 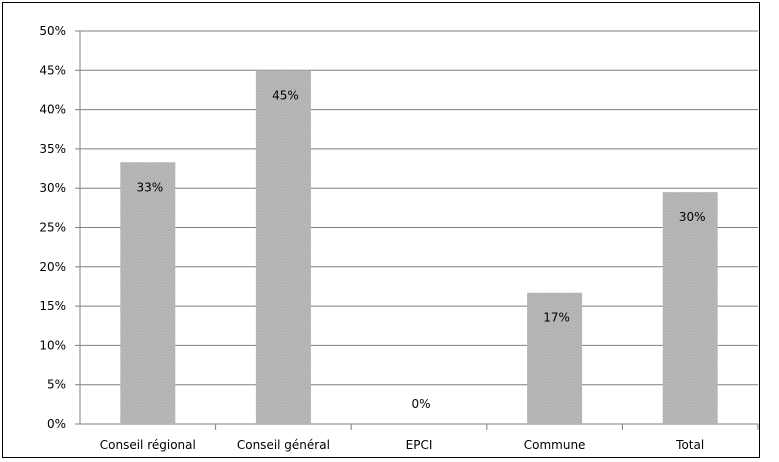 What do you see at coordinates (52, 228) in the screenshot?
I see `y-tick-label: 25%` at bounding box center [52, 228].